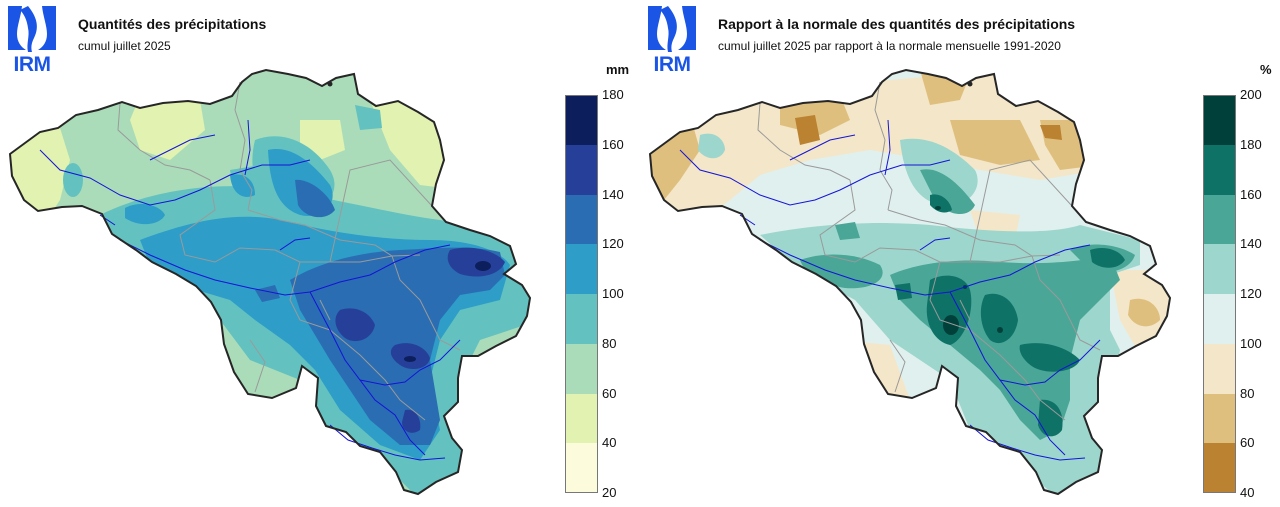 This screenshot has width=1280, height=507. Describe the element at coordinates (1251, 94) in the screenshot. I see `legend-tick-label: 200` at that location.